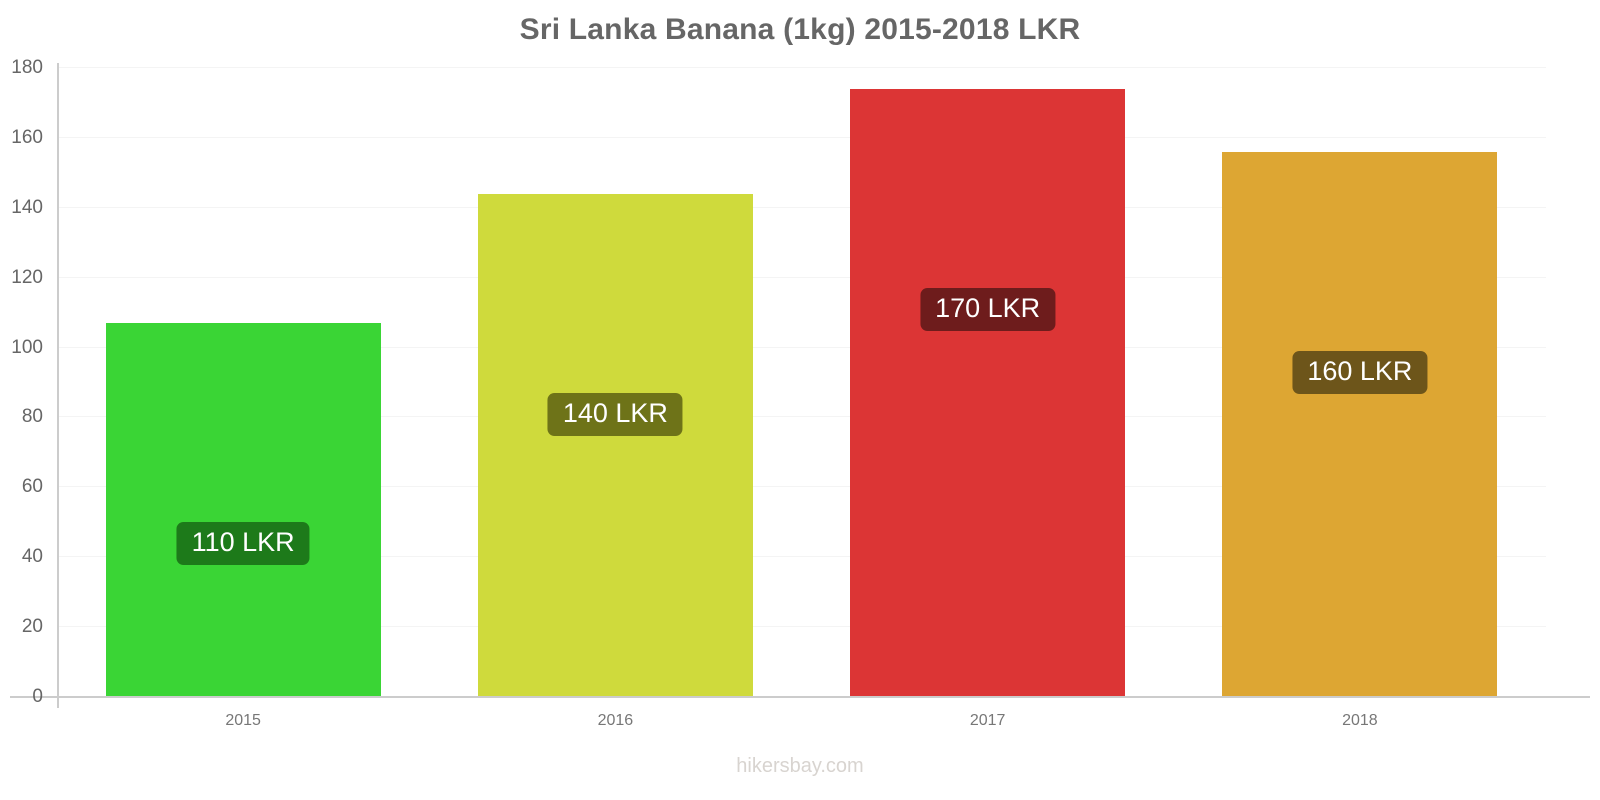 The height and width of the screenshot is (800, 1600). What do you see at coordinates (1360, 720) in the screenshot?
I see `x-axis-tick-label: 2018` at bounding box center [1360, 720].